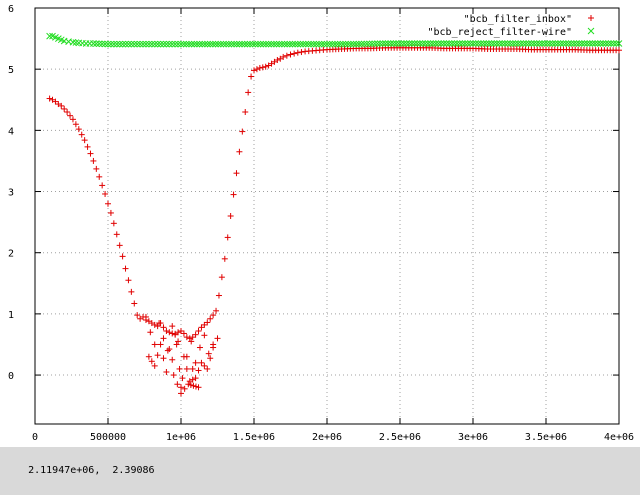 Image resolution: width=640 pixels, height=495 pixels. I want to click on legend-marker, so click(591, 31).